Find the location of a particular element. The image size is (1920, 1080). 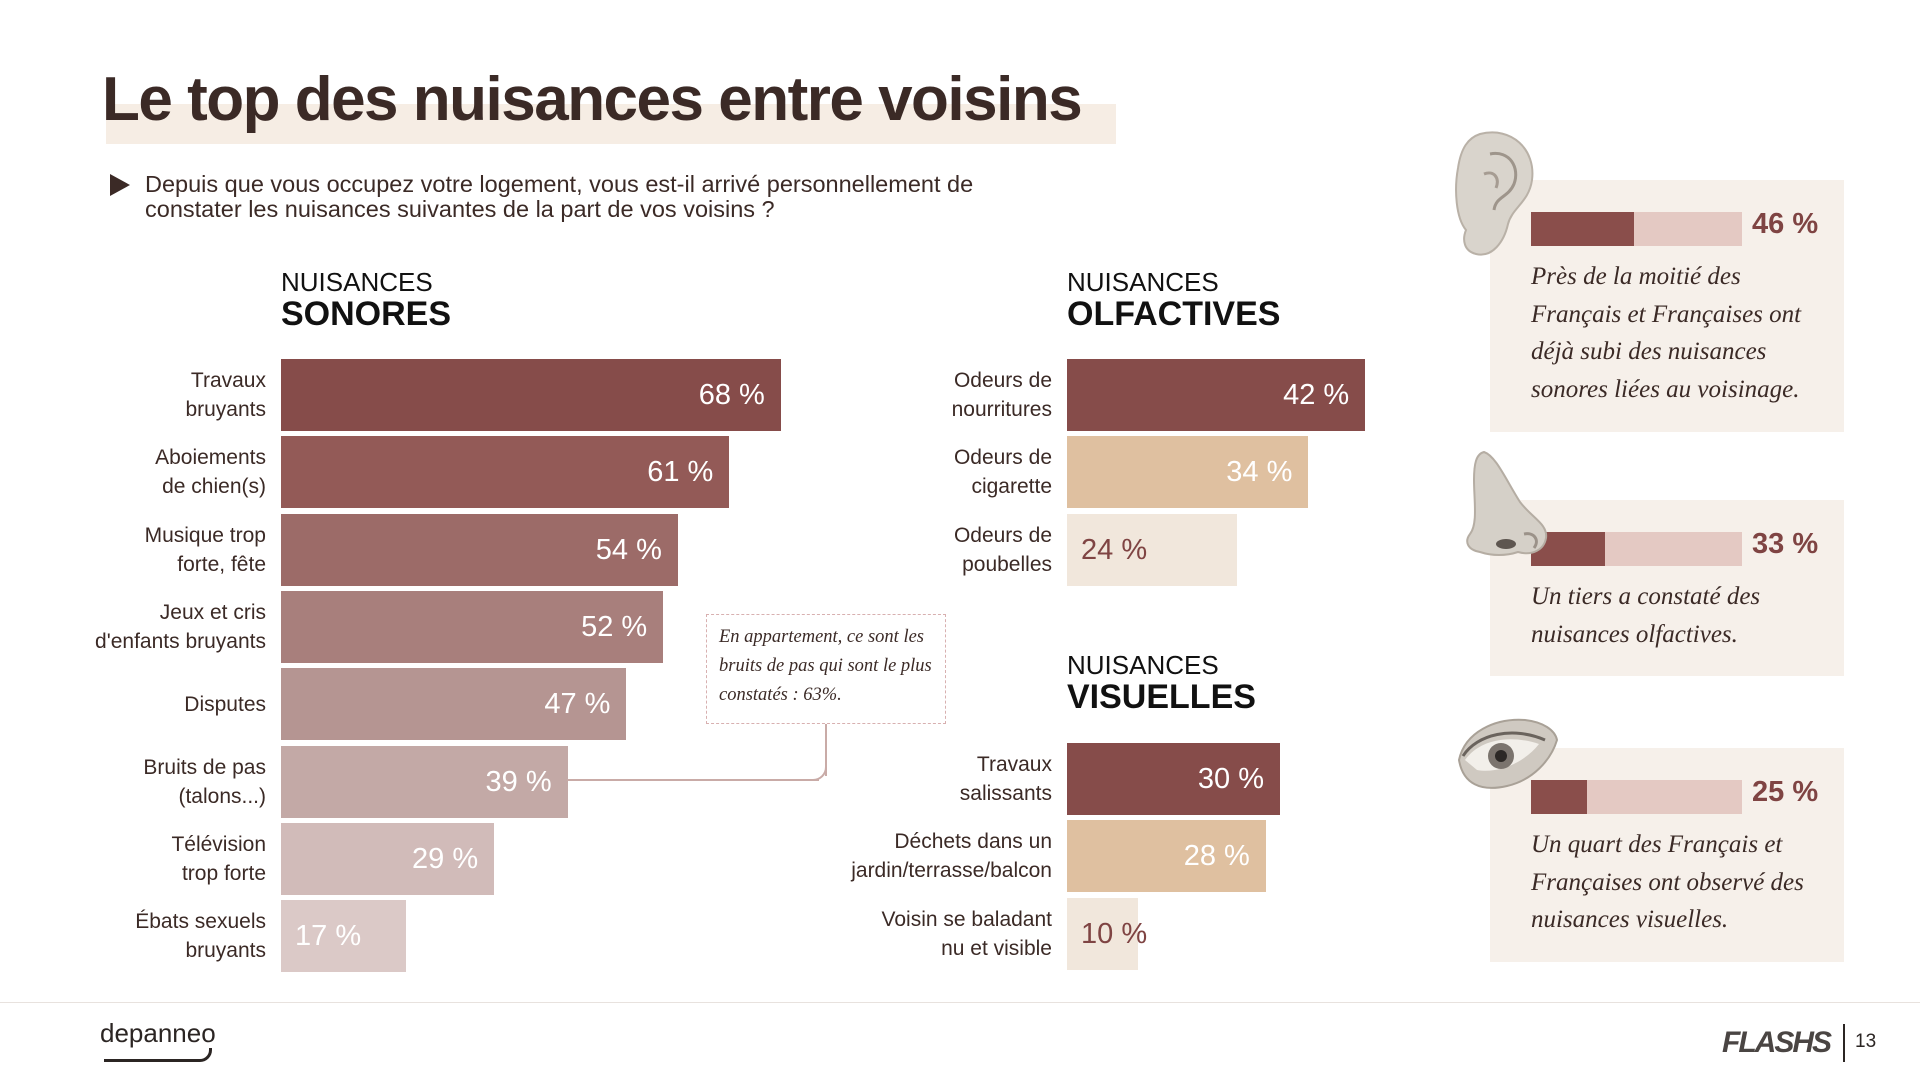

title-highlight is located at coordinates (611, 124).